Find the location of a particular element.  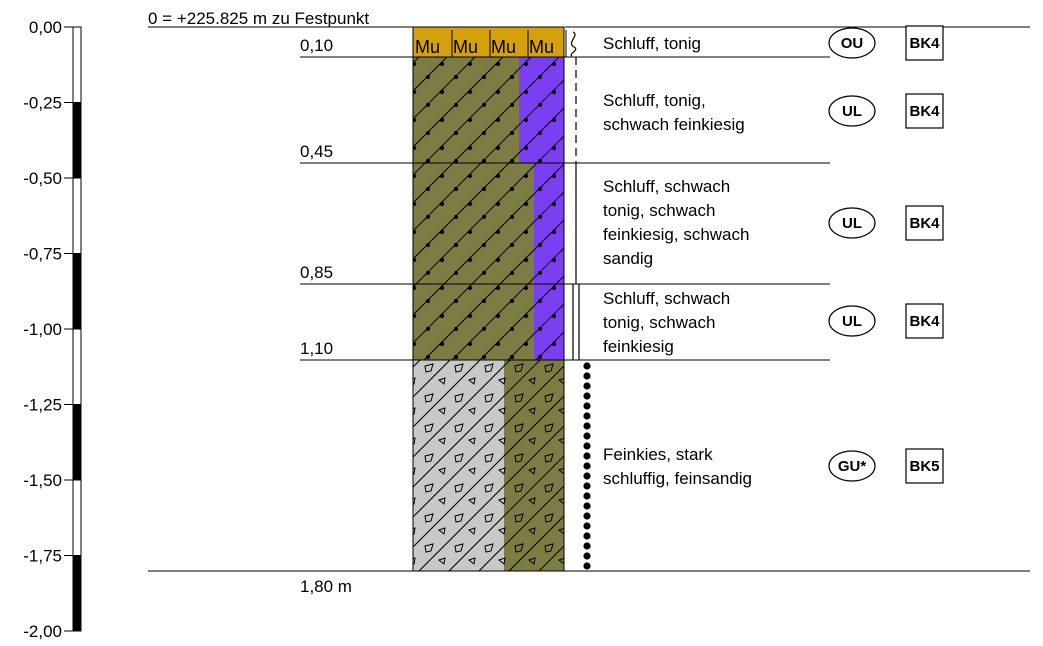

soil-class-4-box is located at coordinates (924, 321).